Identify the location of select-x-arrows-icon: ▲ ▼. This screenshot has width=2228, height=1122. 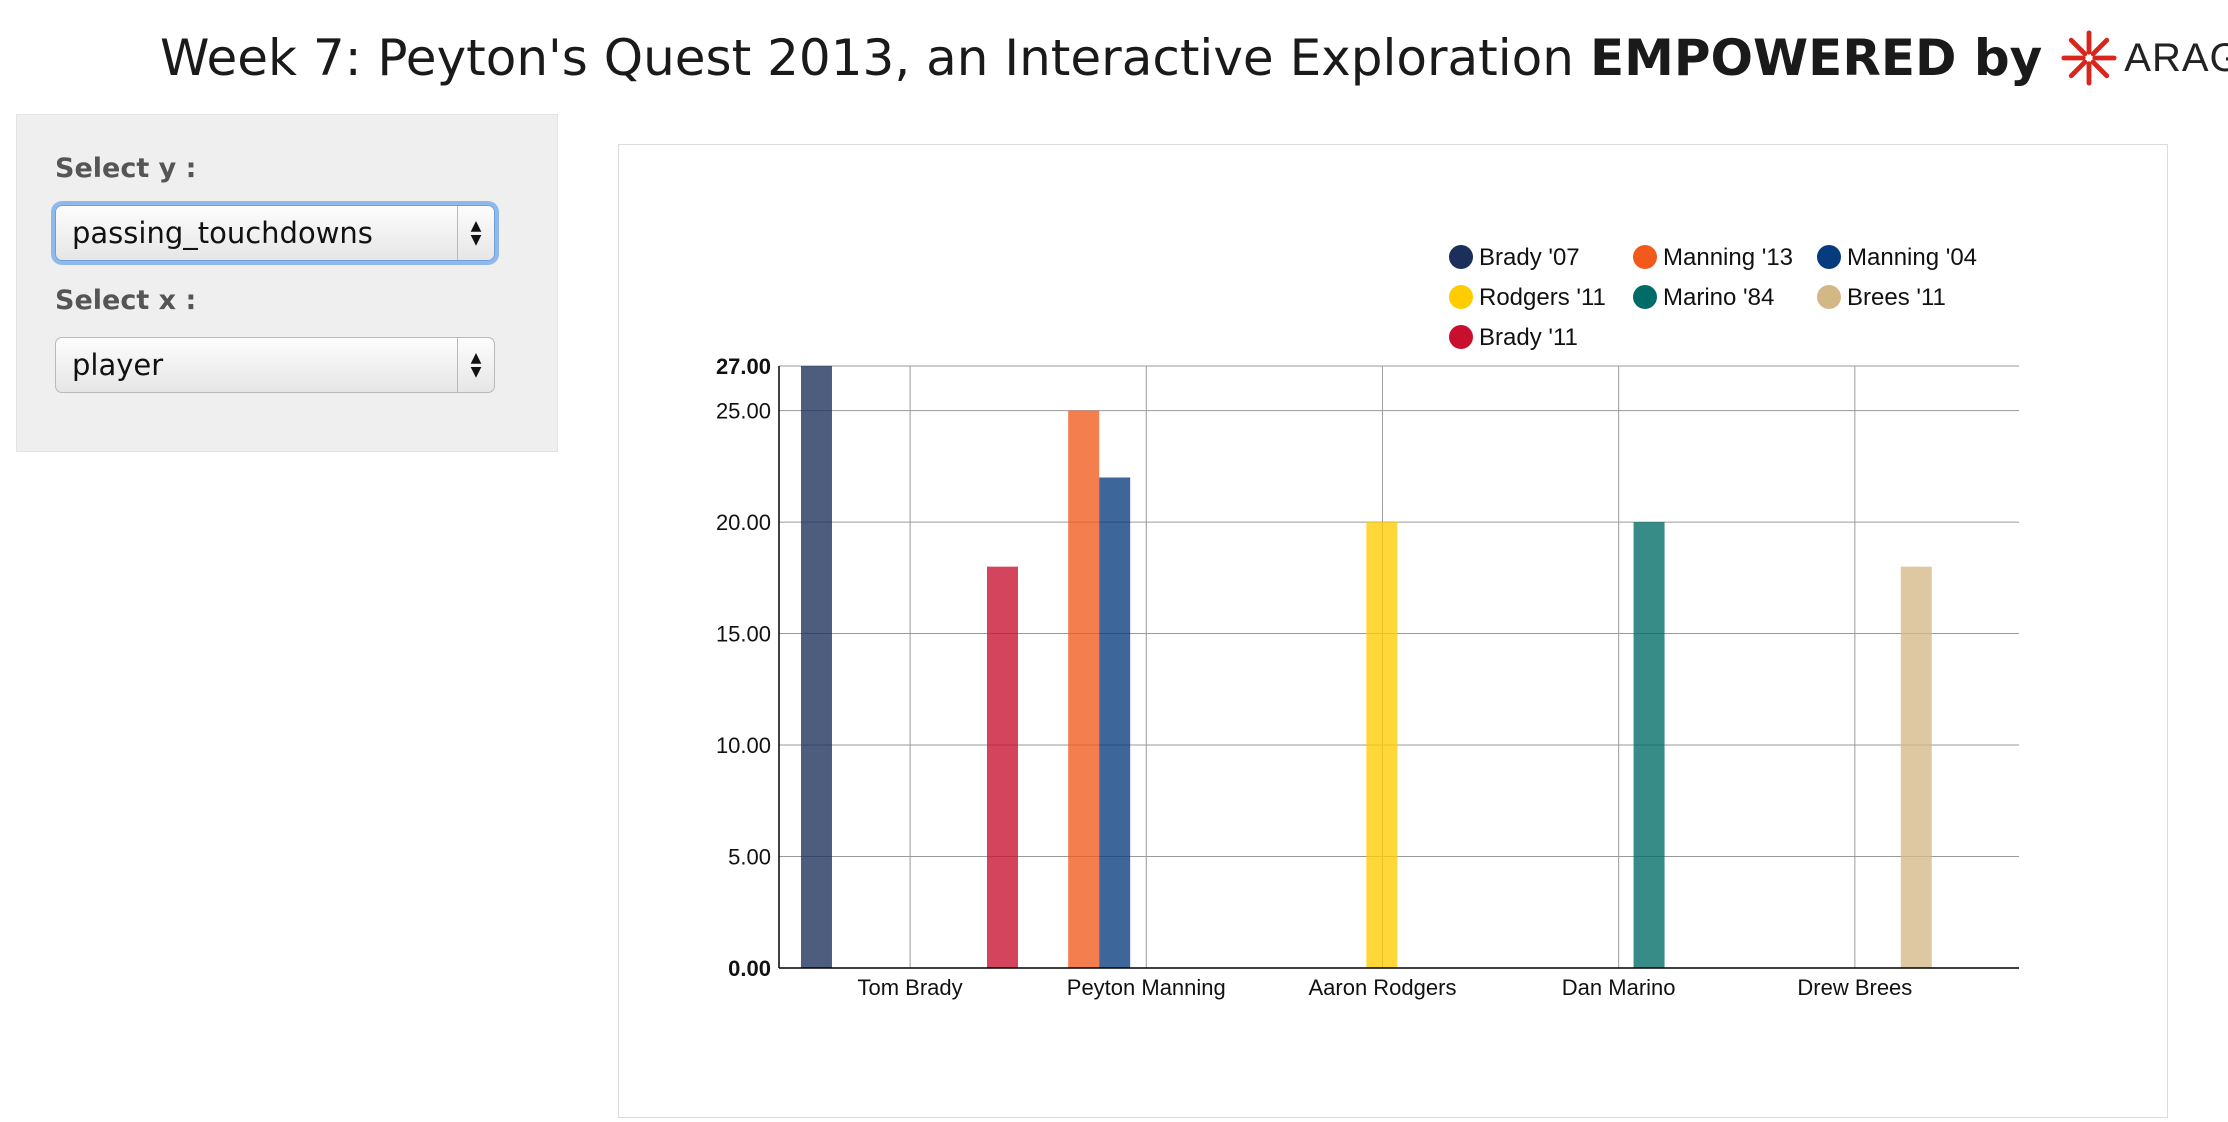
(475, 365).